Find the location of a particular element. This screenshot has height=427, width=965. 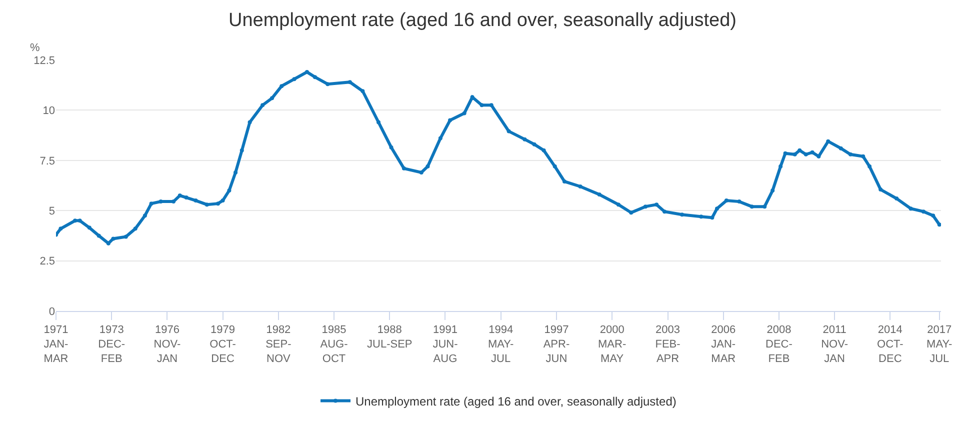

x-tick-label: 1979 OCT- DEC is located at coordinates (223, 344).